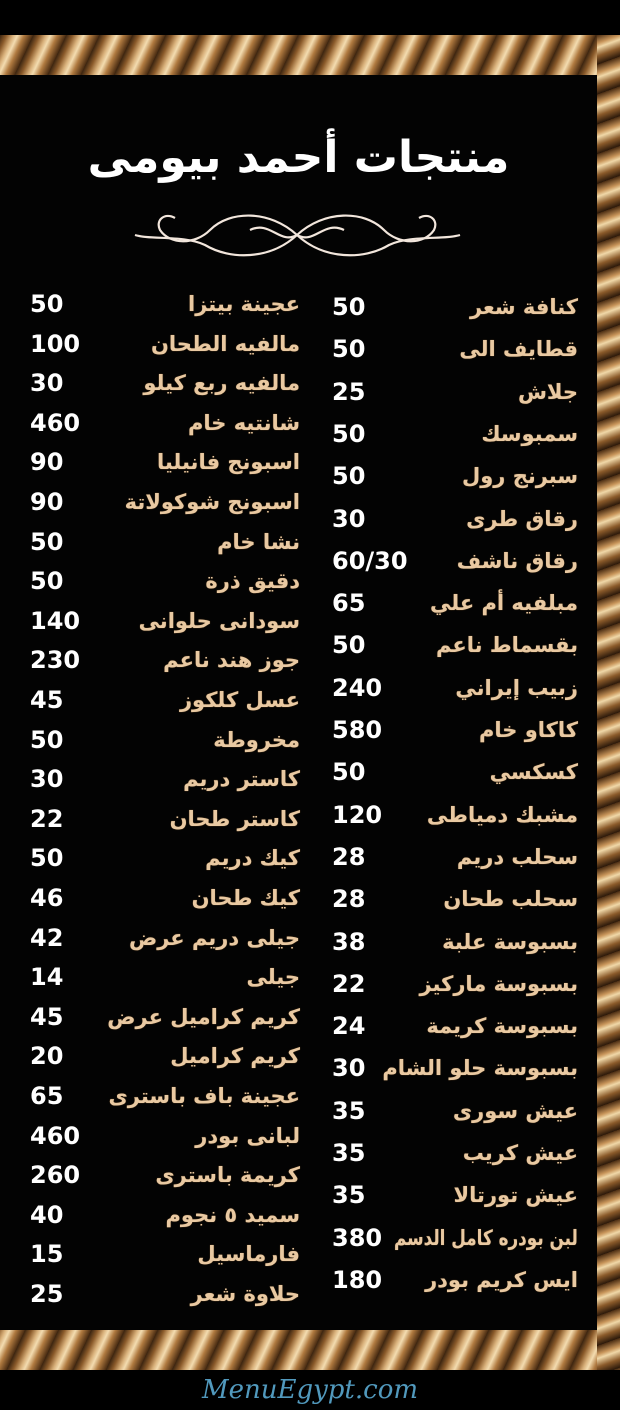 Image resolution: width=620 pixels, height=1410 pixels. Describe the element at coordinates (349, 1026) in the screenshot. I see `menu-item-price: 24` at that location.